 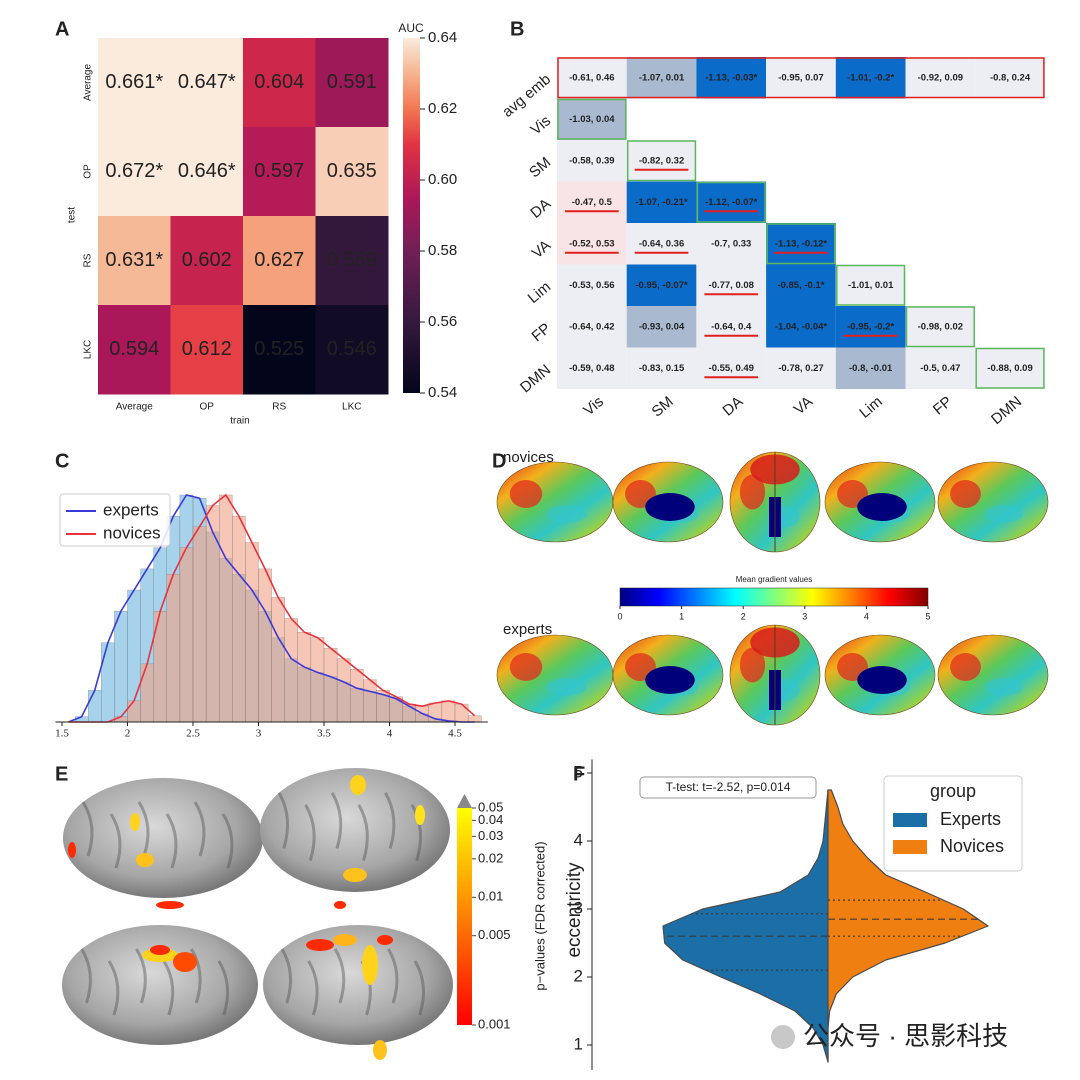 What do you see at coordinates (490, 857) in the screenshot?
I see `colorbar-tick-label: 0.02` at bounding box center [490, 857].